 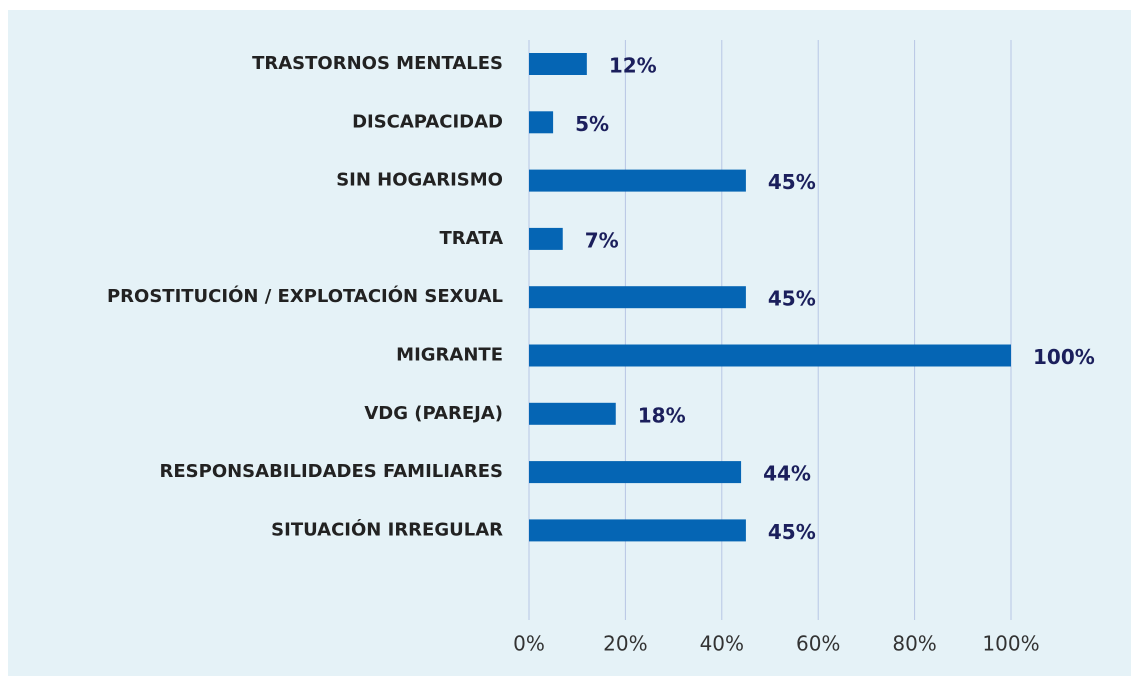 What do you see at coordinates (633, 66) in the screenshot?
I see `value-label: 12%` at bounding box center [633, 66].